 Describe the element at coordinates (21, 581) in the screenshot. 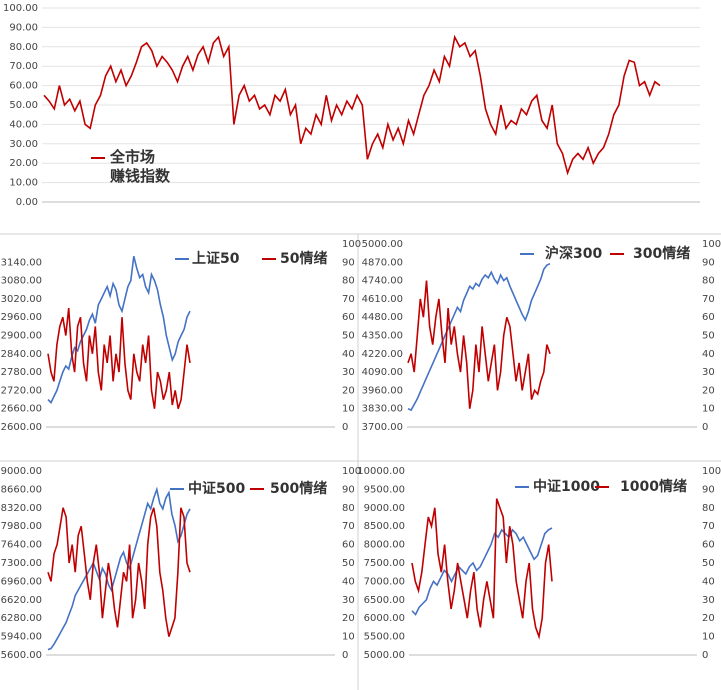

I see `y-tick-label: 6960.00` at that location.